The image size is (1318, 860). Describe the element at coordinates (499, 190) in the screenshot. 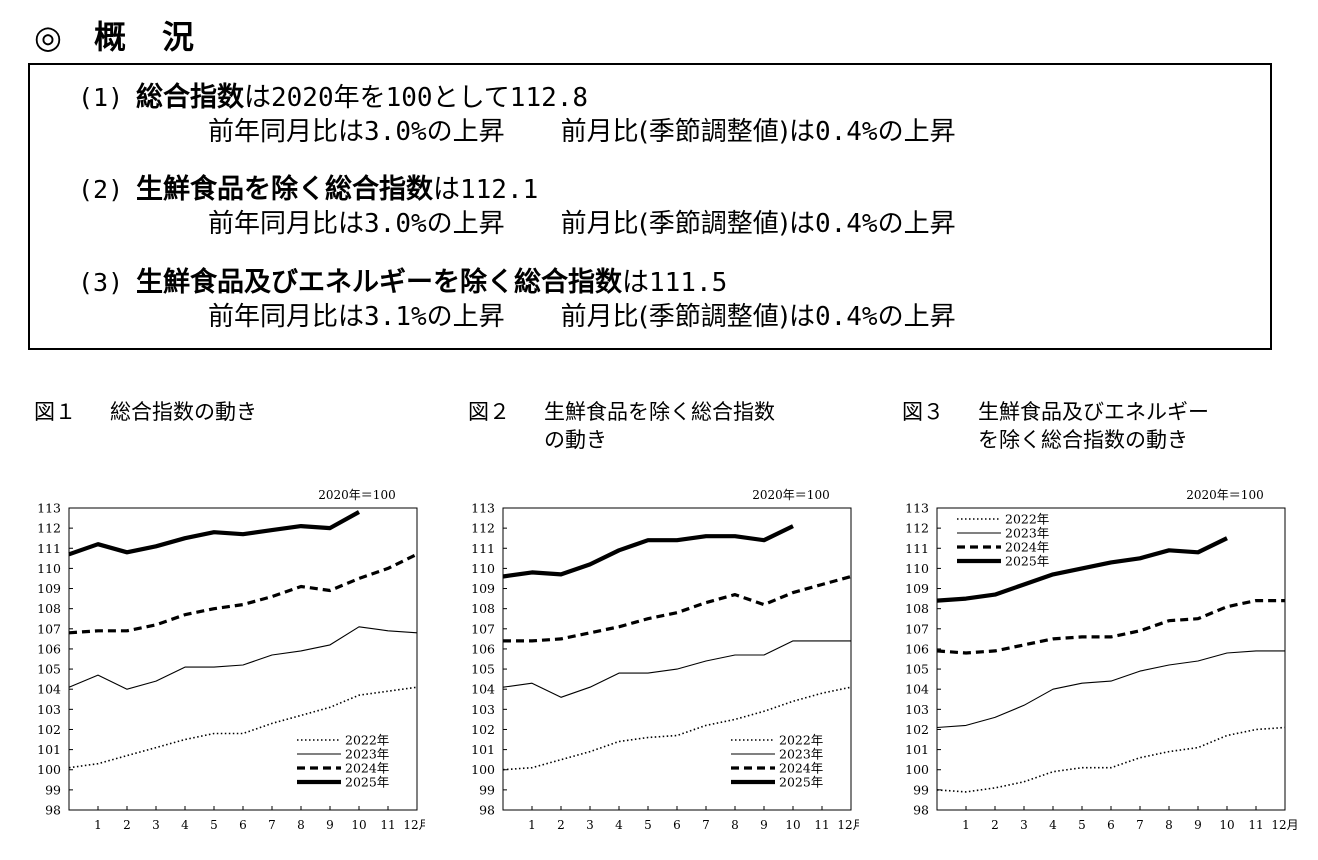

I see `index-value: 112.1` at that location.